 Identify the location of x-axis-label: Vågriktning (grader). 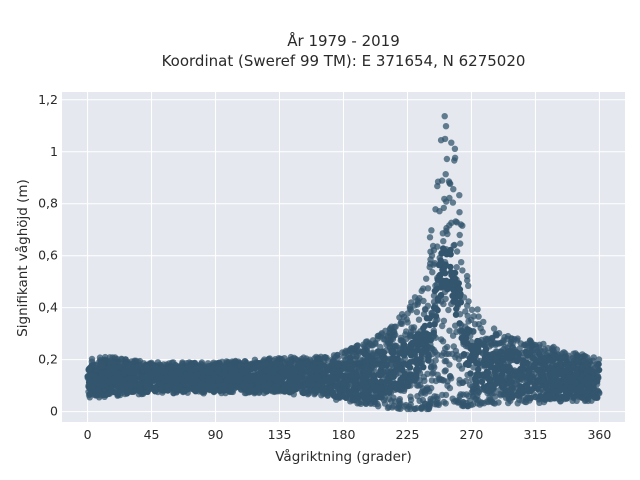
(343, 456).